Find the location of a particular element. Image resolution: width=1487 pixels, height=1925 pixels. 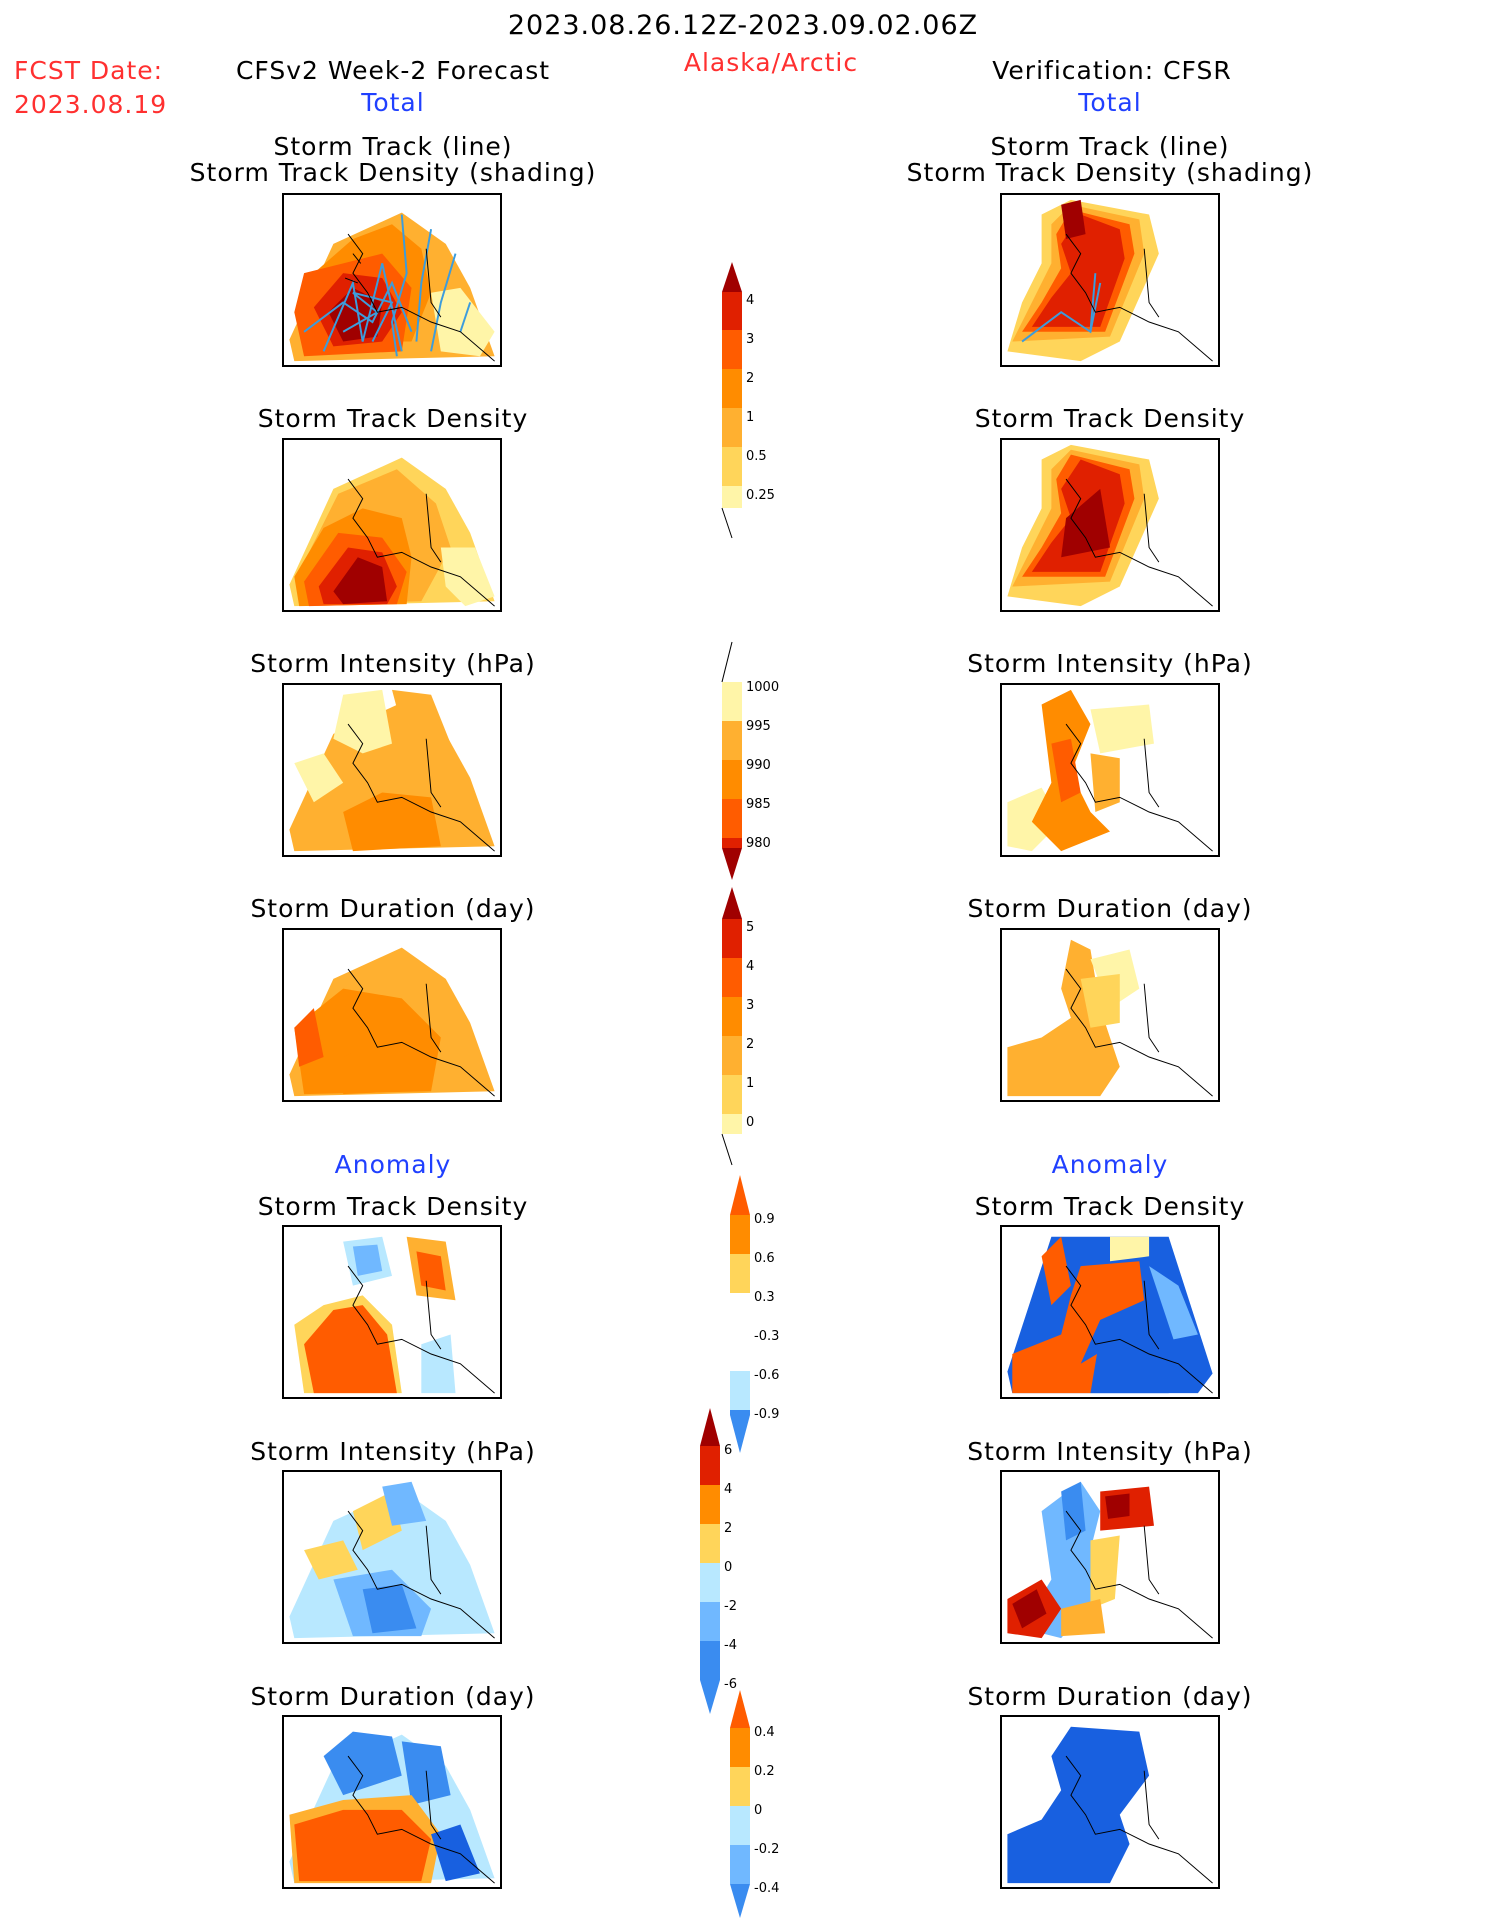

cbar-tick: -6 is located at coordinates (730, 1684).